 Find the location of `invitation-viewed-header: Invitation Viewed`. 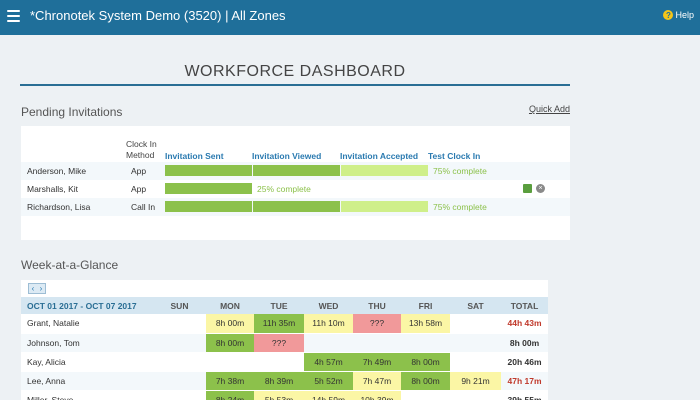

invitation-viewed-header: Invitation Viewed is located at coordinates (287, 156).